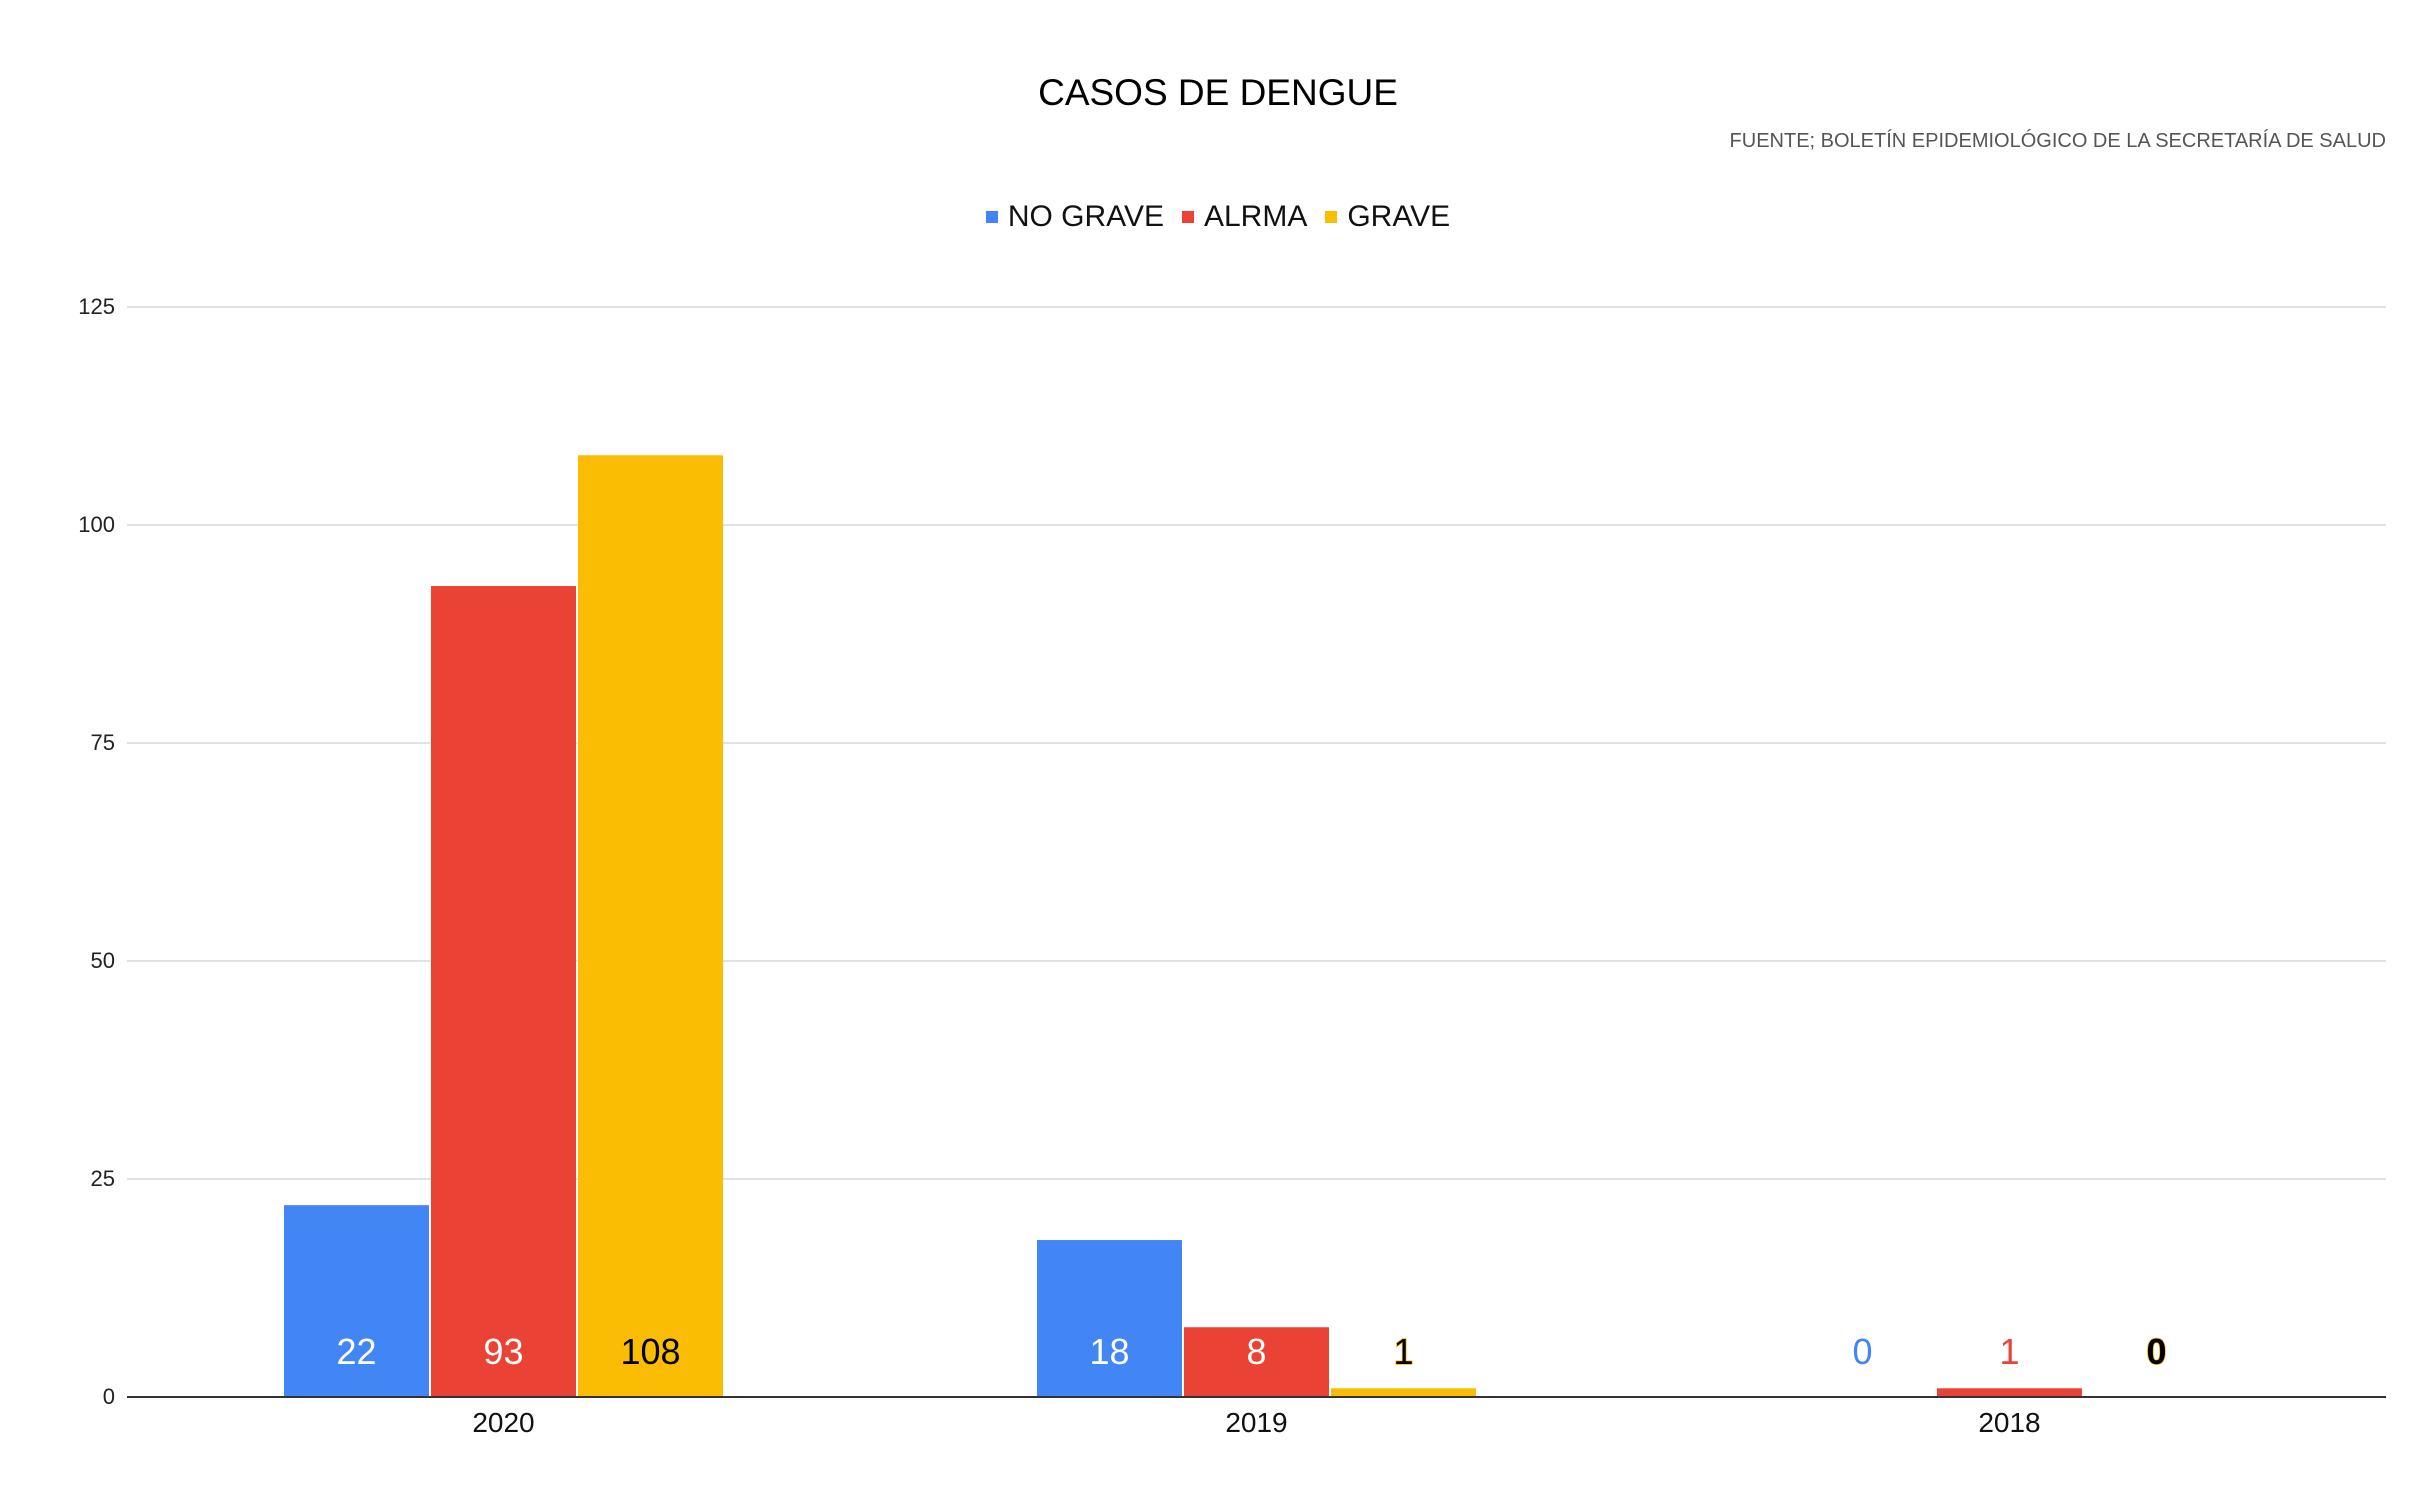 The image size is (2436, 1506). I want to click on x-tick-label: 2019, so click(1256, 1422).